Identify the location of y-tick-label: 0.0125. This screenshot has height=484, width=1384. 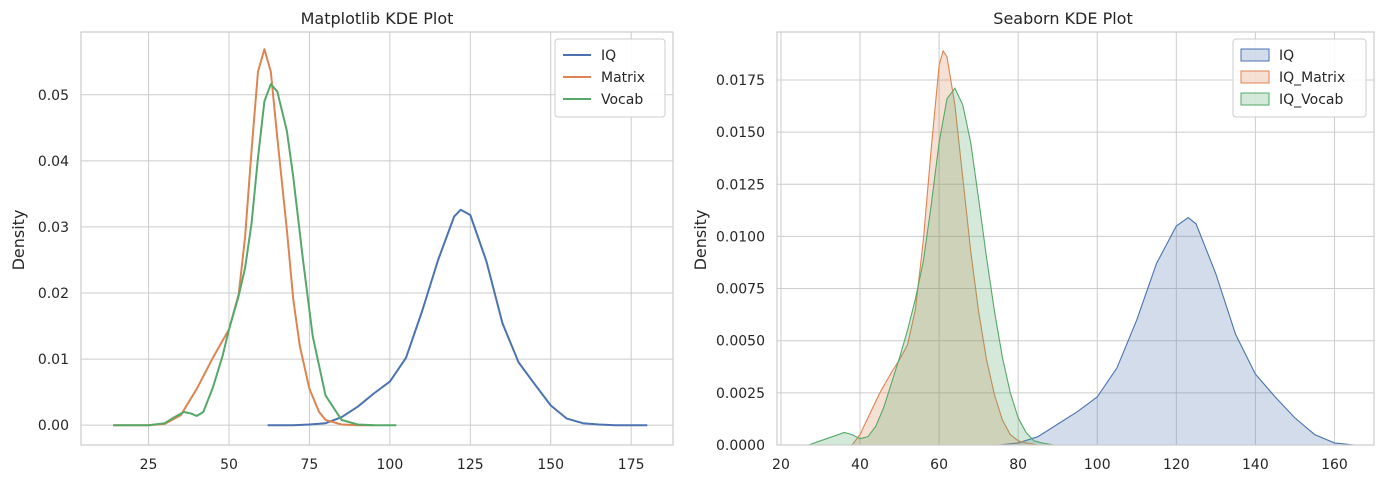
(740, 185).